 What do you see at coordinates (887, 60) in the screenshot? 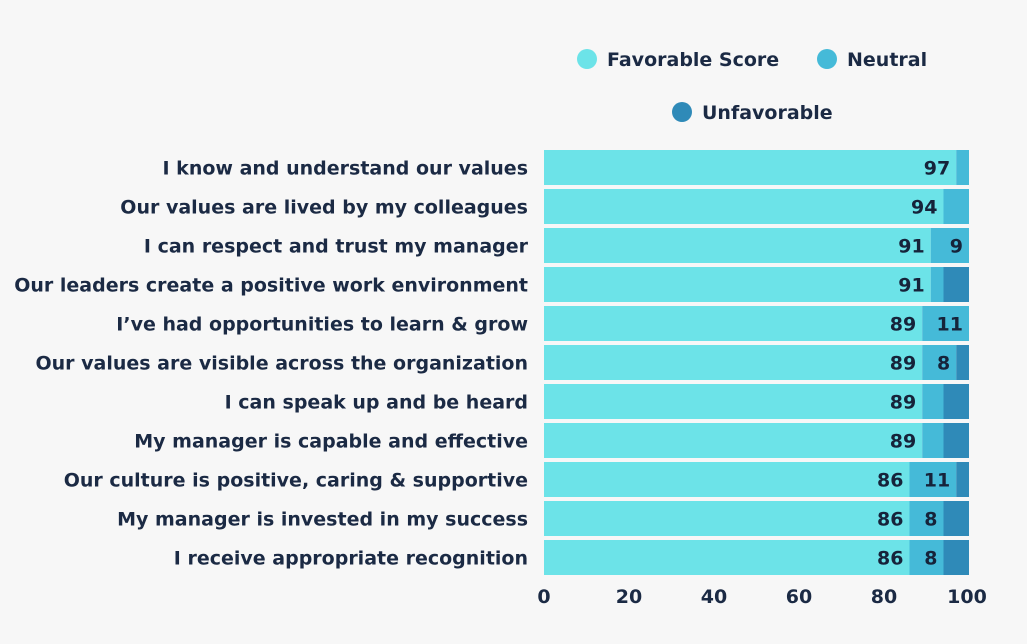
I see `legend-label-neutral: Neutral` at bounding box center [887, 60].